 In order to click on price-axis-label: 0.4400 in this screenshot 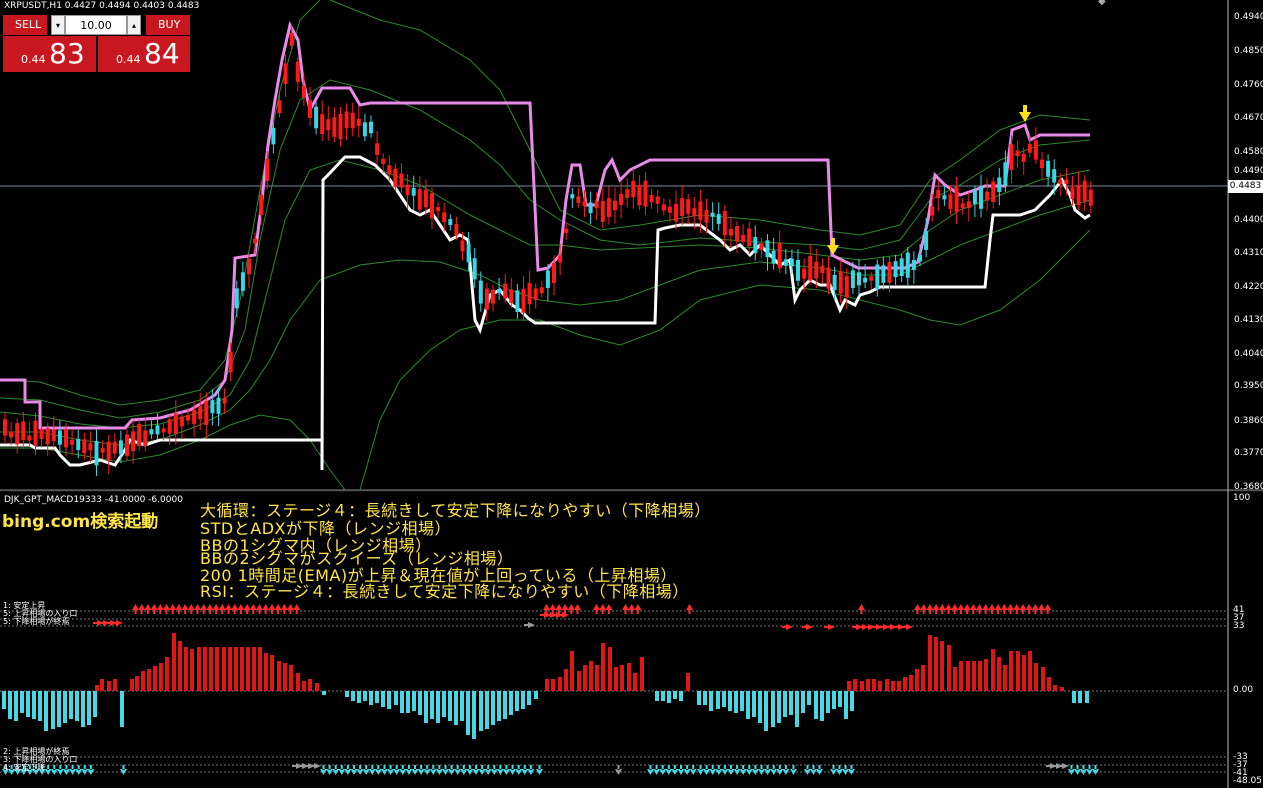, I will do `click(1248, 220)`.